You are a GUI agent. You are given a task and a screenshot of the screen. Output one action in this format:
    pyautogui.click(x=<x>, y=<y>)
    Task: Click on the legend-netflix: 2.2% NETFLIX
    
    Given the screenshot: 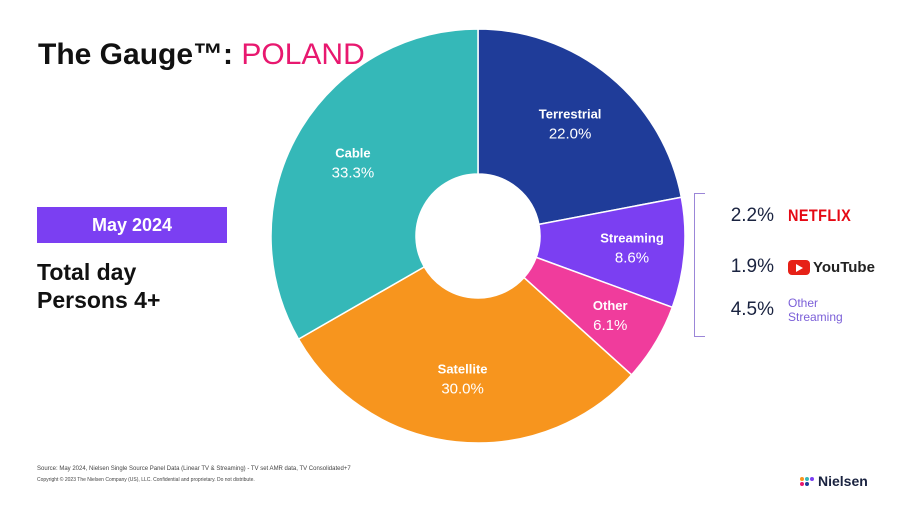 What is the action you would take?
    pyautogui.click(x=792, y=216)
    